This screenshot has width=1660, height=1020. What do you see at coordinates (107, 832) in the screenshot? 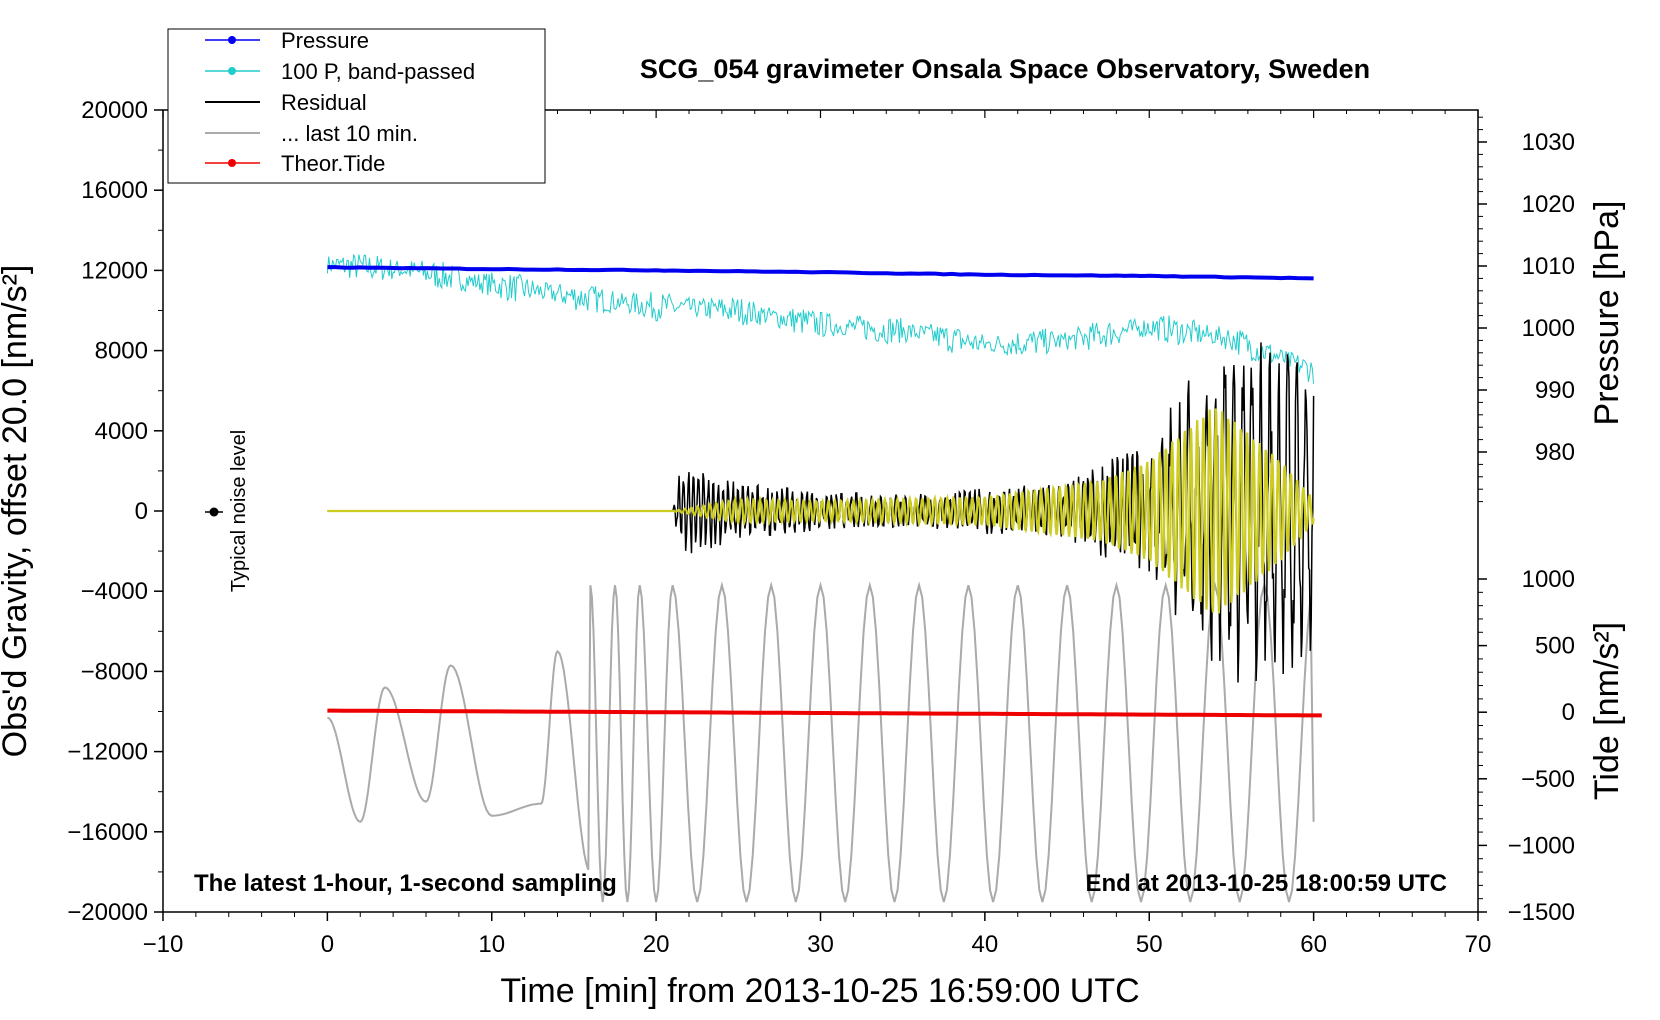
I see `y-tick-label: −16000` at bounding box center [107, 832].